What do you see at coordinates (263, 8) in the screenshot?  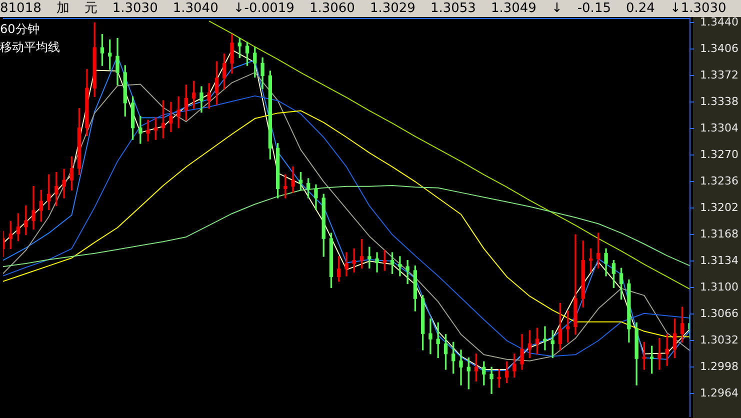 I see `text: ↓-0.0019` at bounding box center [263, 8].